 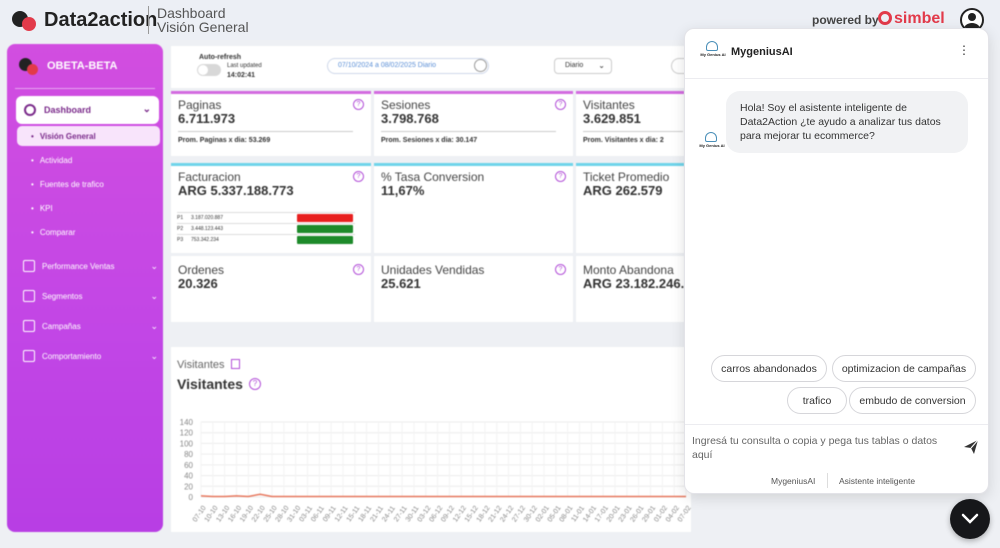 I want to click on simbel-logo-icon, so click(x=885, y=18).